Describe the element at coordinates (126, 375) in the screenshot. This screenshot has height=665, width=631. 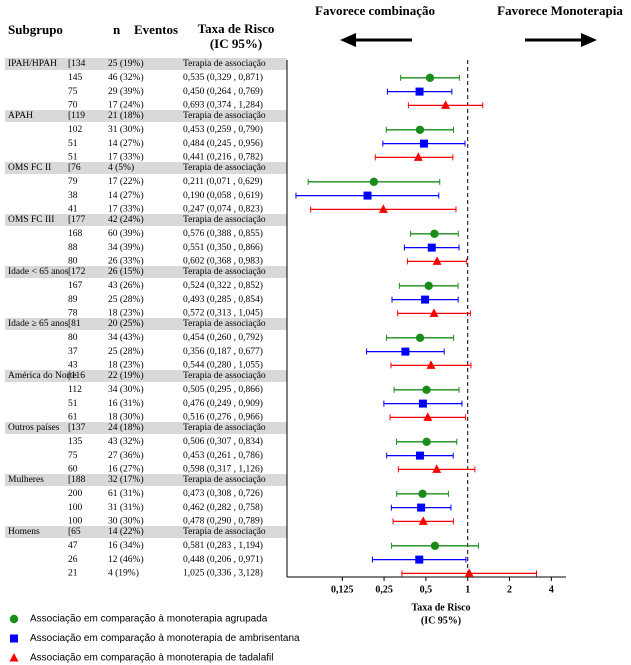
I see `subgroup-events: 22 (19%)` at that location.